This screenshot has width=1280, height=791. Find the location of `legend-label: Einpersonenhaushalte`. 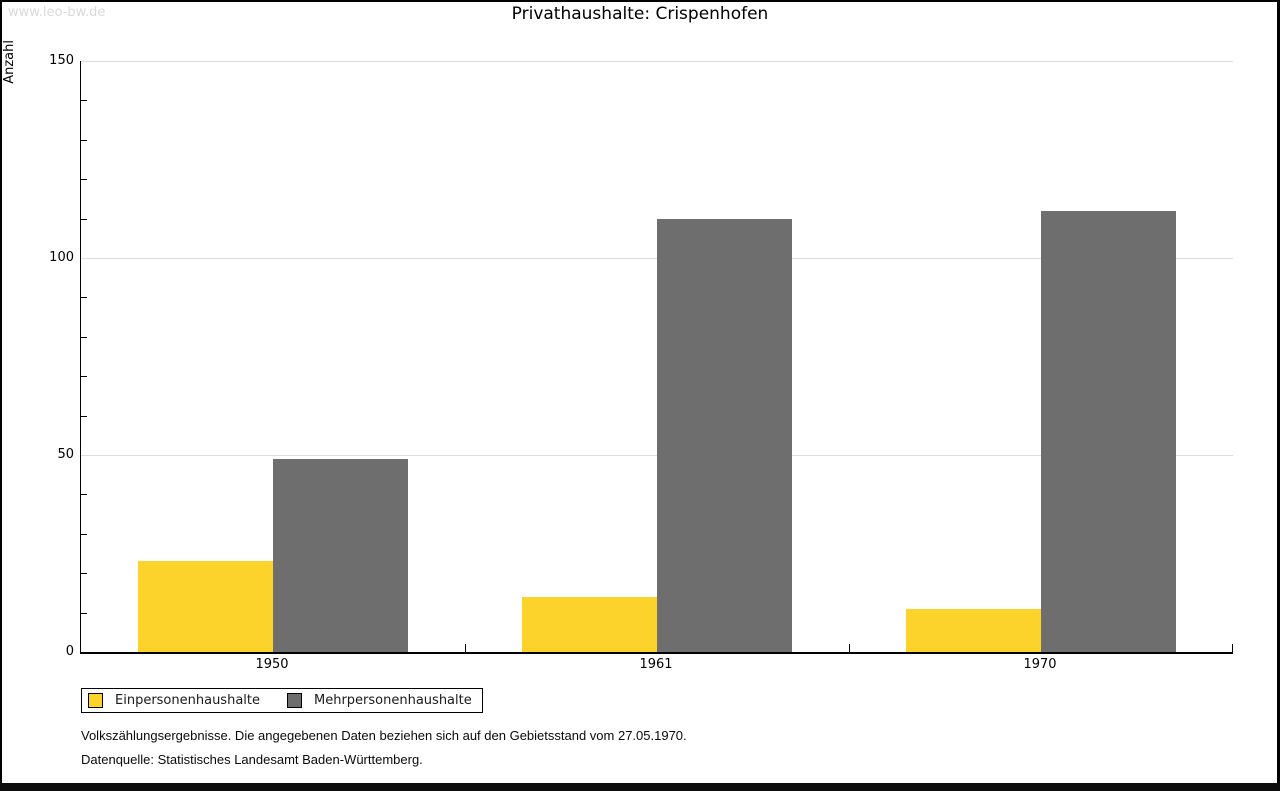

legend-label: Einpersonenhaushalte is located at coordinates (187, 700).